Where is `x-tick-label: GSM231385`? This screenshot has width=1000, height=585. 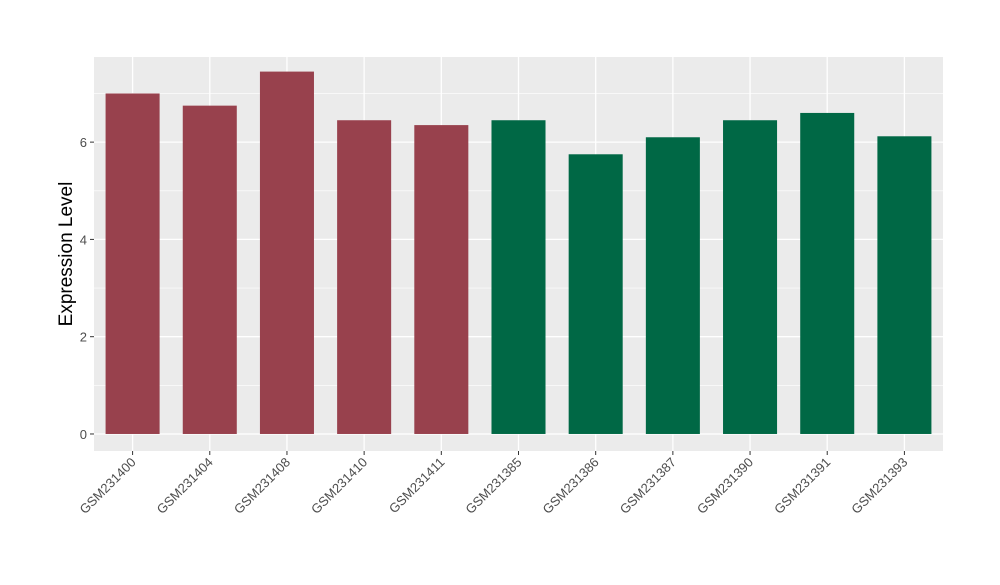
x-tick-label: GSM231385 is located at coordinates (493, 486).